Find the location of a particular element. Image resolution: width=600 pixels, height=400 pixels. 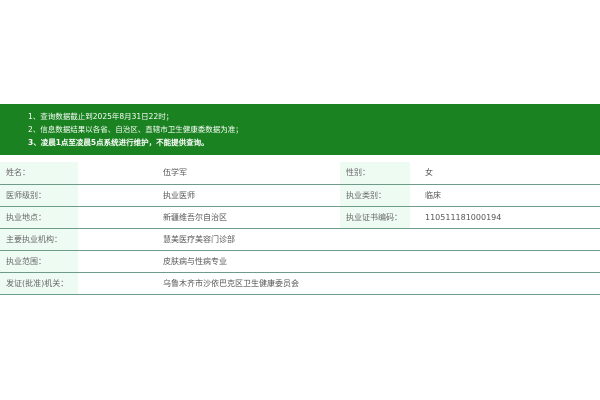

org-value: 慧美医疗美容门诊部 is located at coordinates (339, 239).